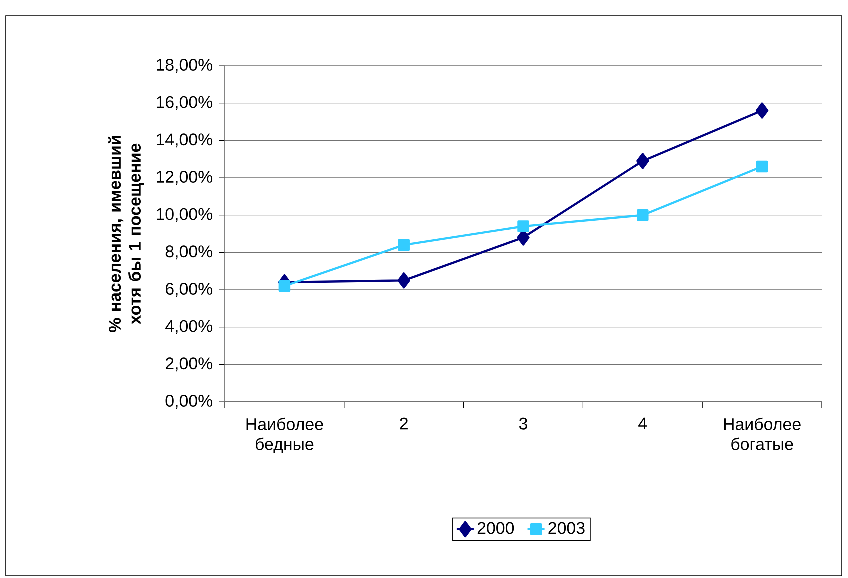 Image resolution: width=848 pixels, height=578 pixels. Describe the element at coordinates (523, 424) in the screenshot. I see `x-tick-label: 3` at that location.